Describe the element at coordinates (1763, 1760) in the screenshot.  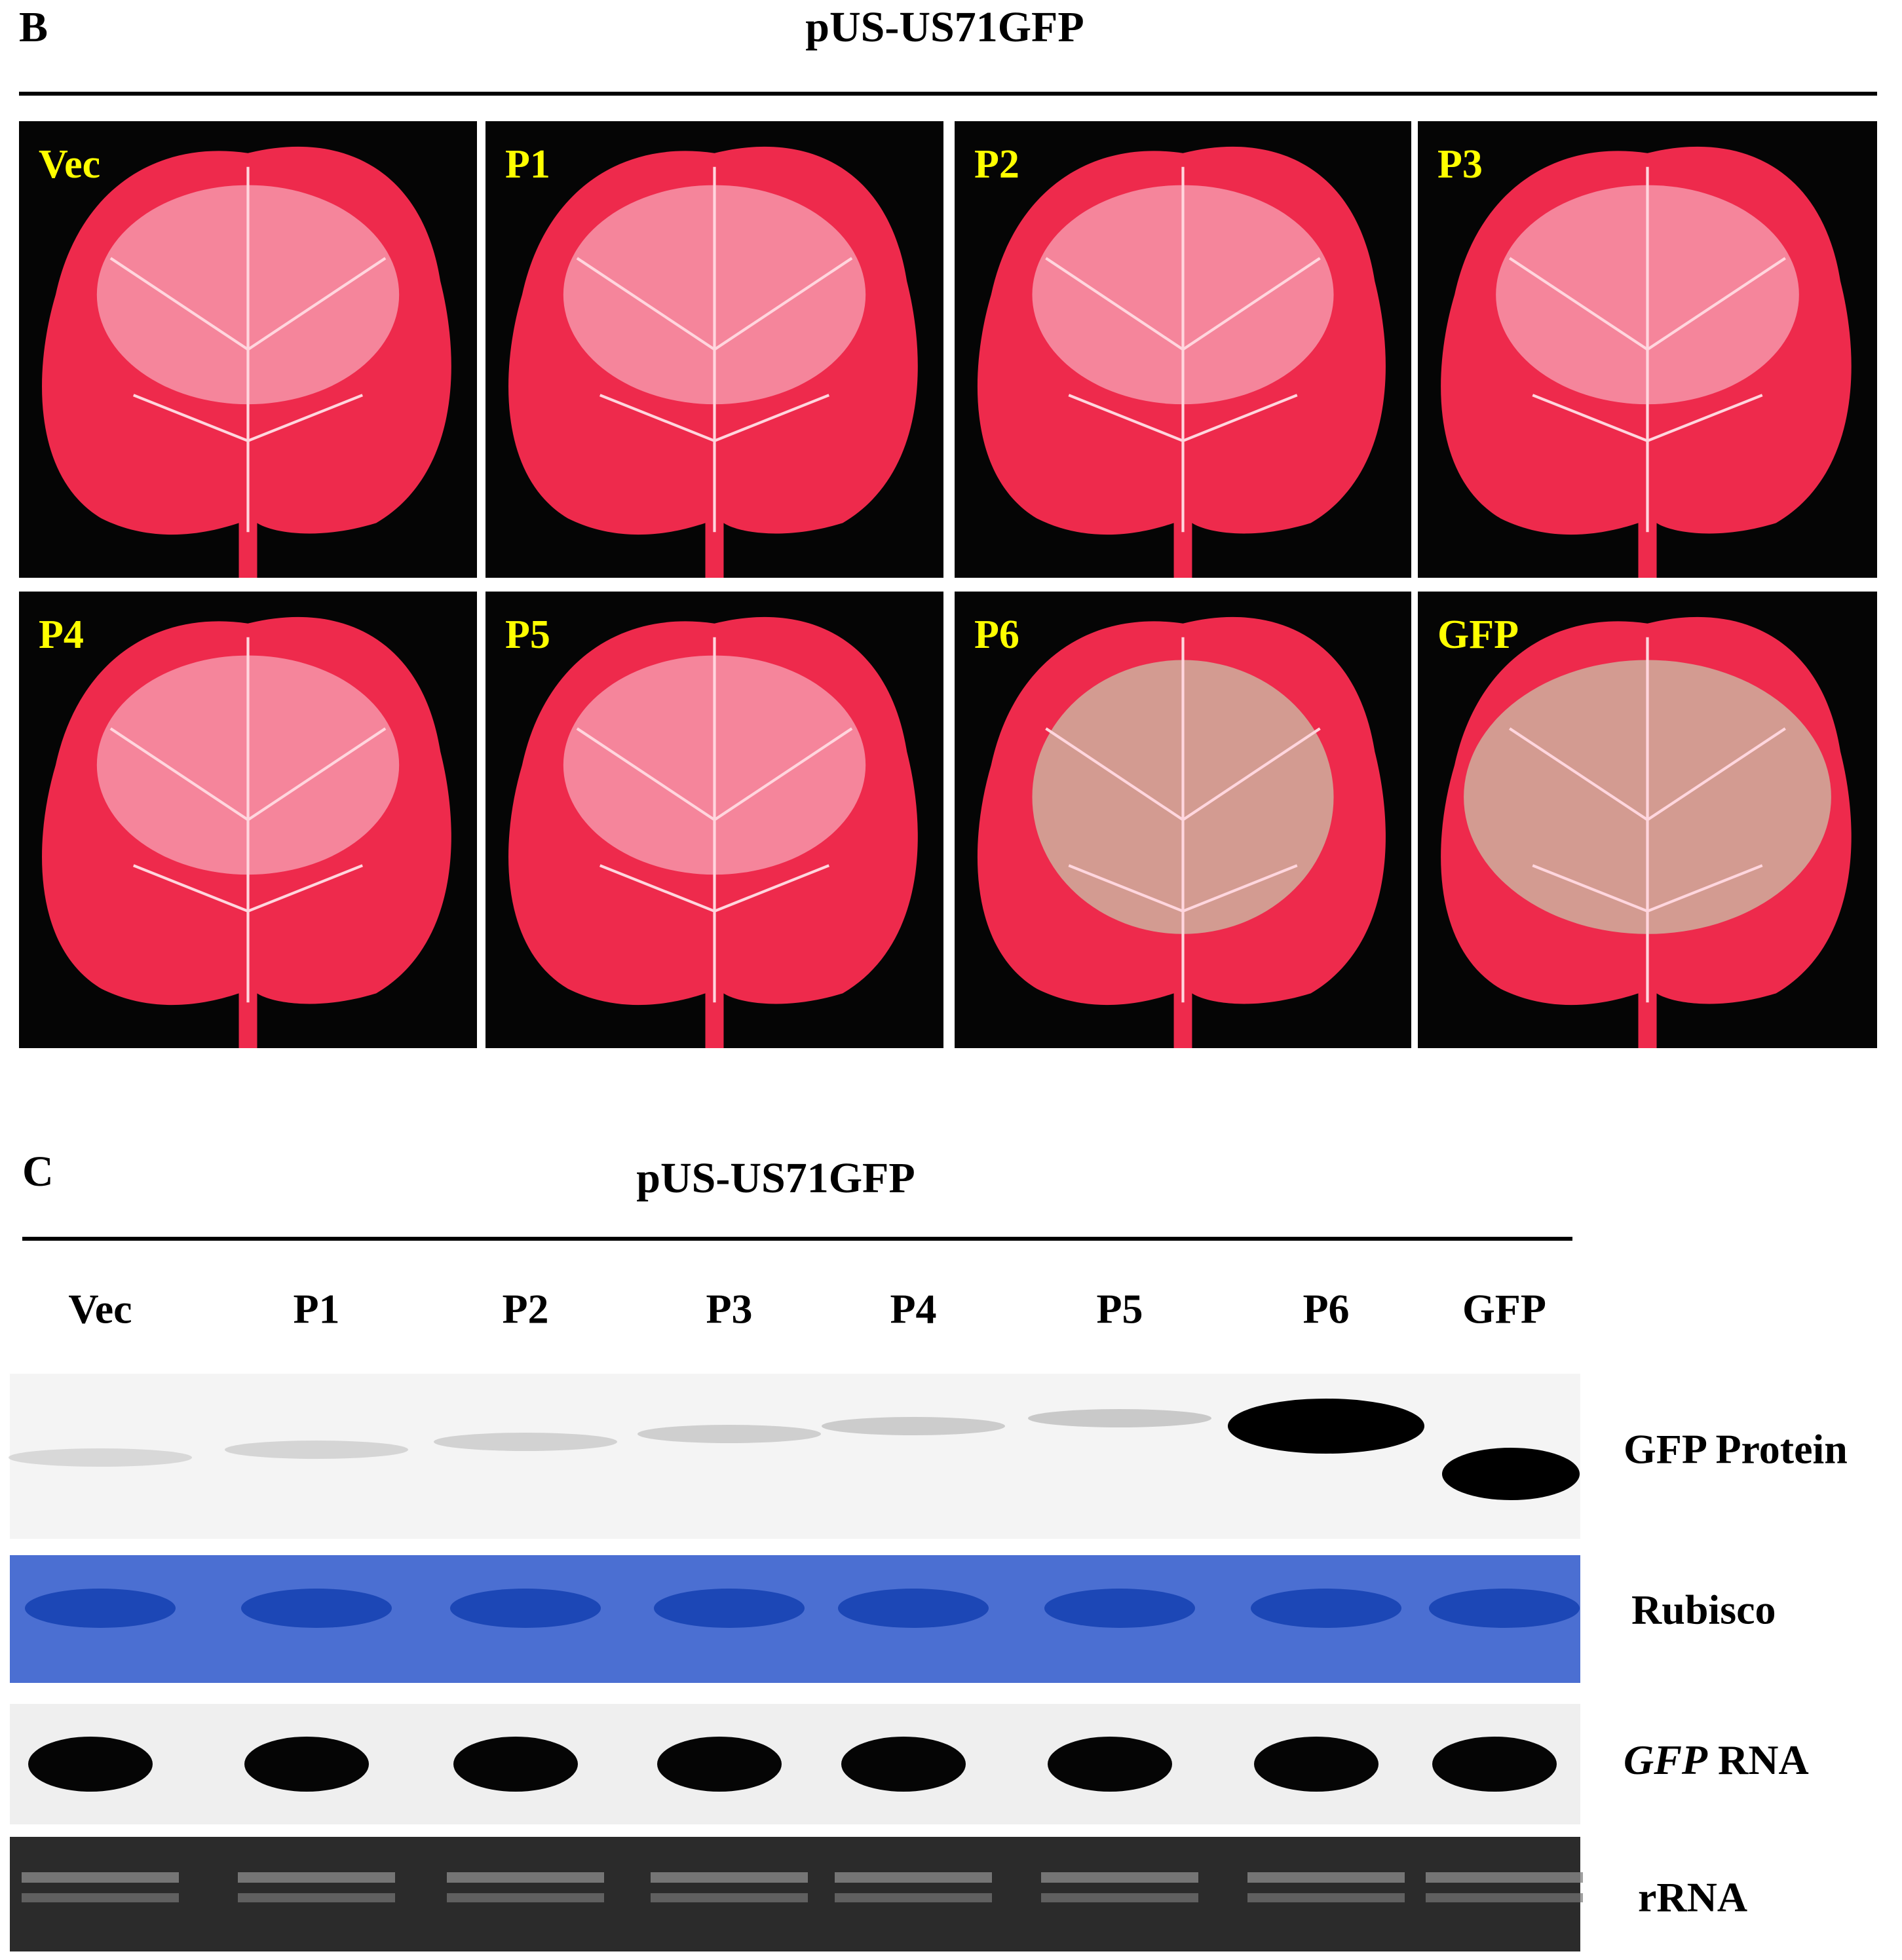
I see `row-label-rest: RNA` at that location.